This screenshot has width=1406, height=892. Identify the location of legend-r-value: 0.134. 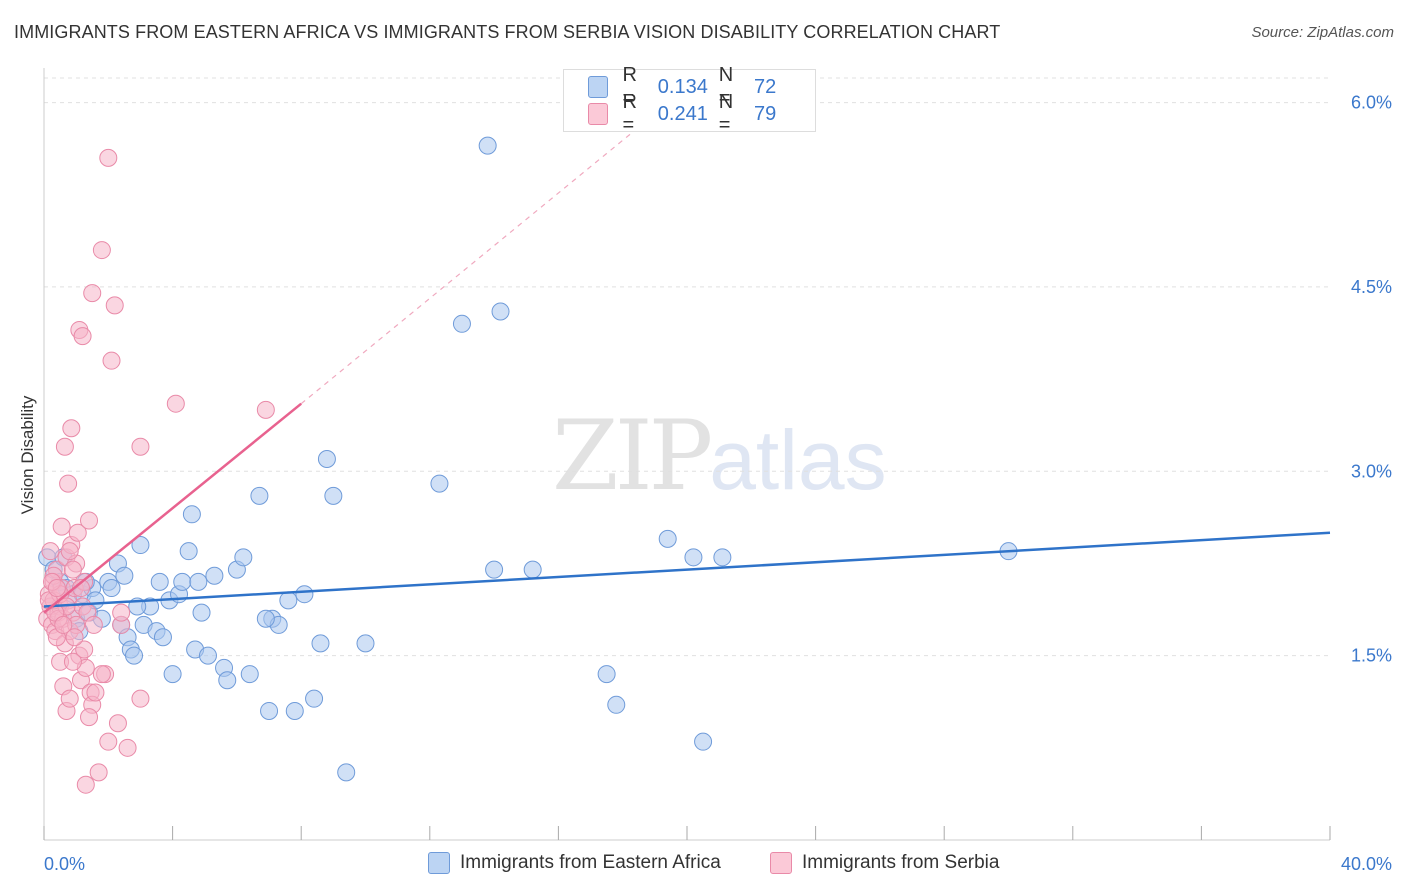
(682, 86).